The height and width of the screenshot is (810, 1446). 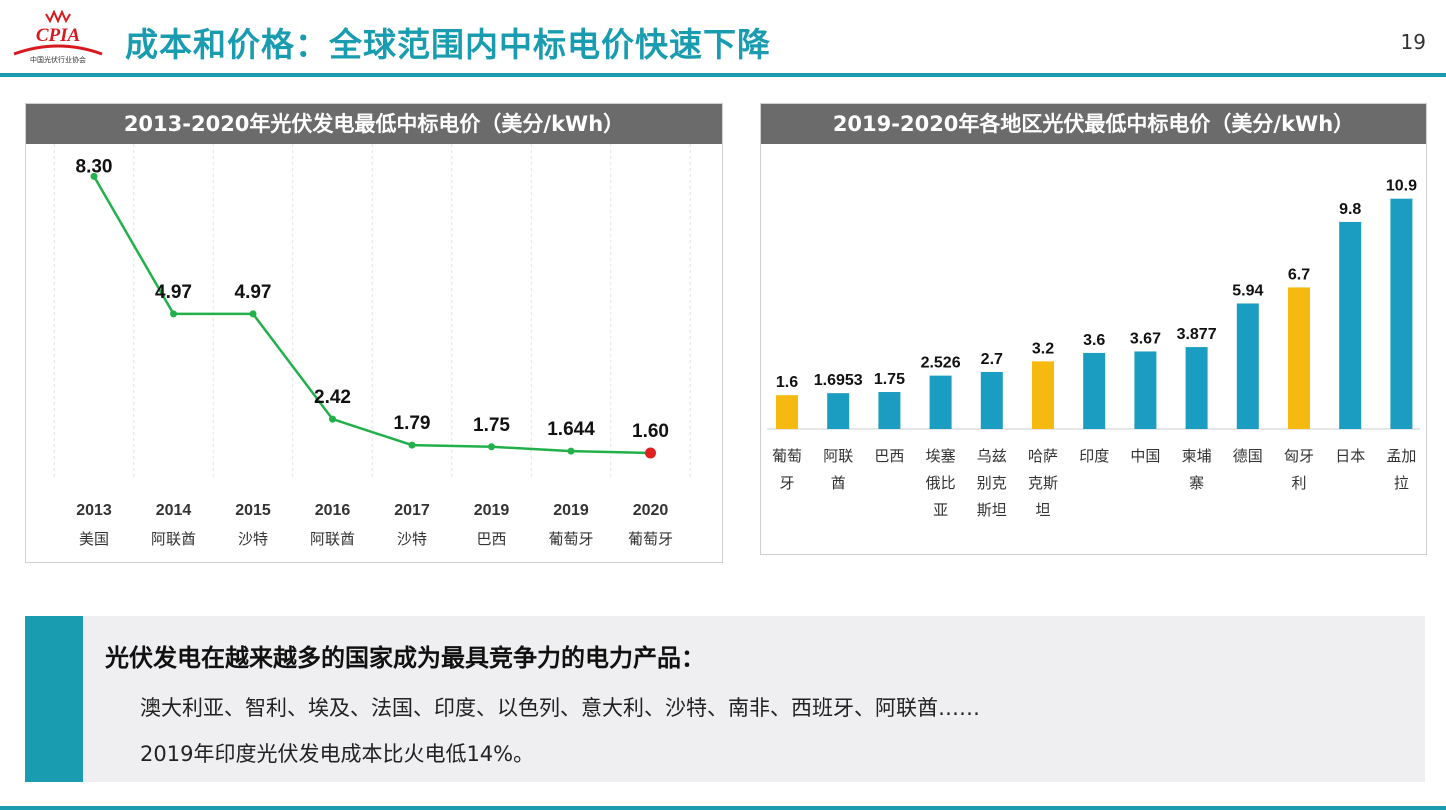 What do you see at coordinates (94, 166) in the screenshot?
I see `line-chart-data-label: 8.30` at bounding box center [94, 166].